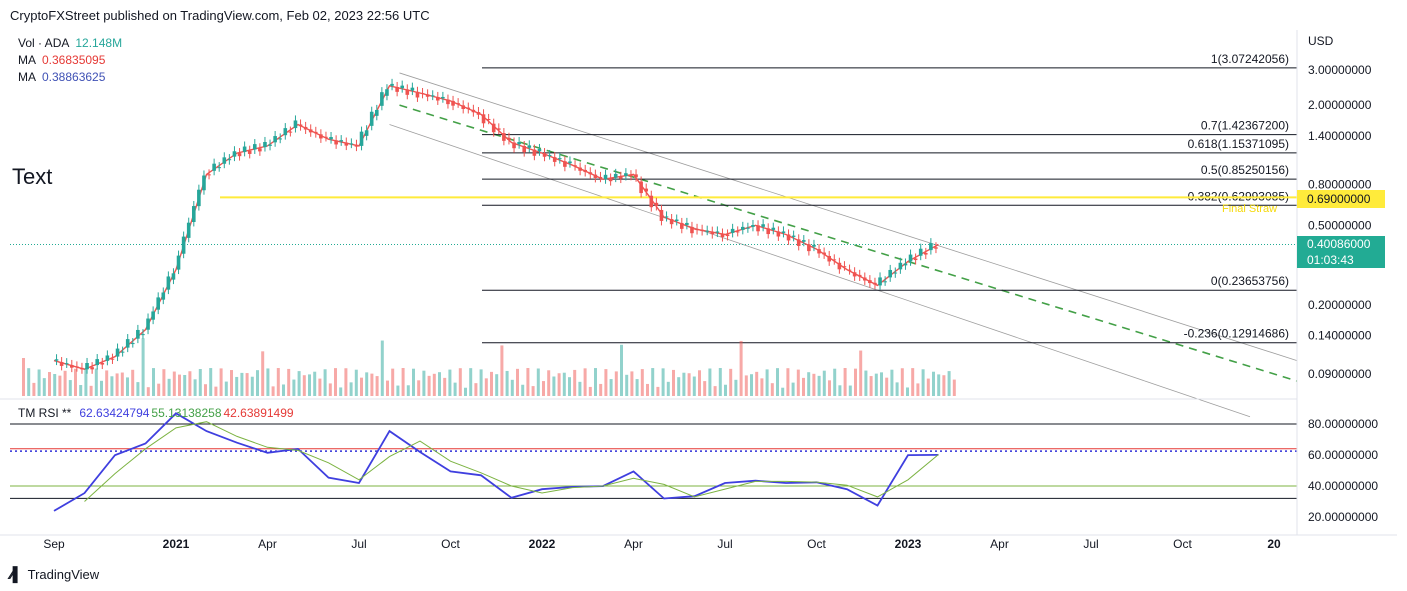  Describe the element at coordinates (32, 176) in the screenshot. I see `annotation-text: Text` at that location.